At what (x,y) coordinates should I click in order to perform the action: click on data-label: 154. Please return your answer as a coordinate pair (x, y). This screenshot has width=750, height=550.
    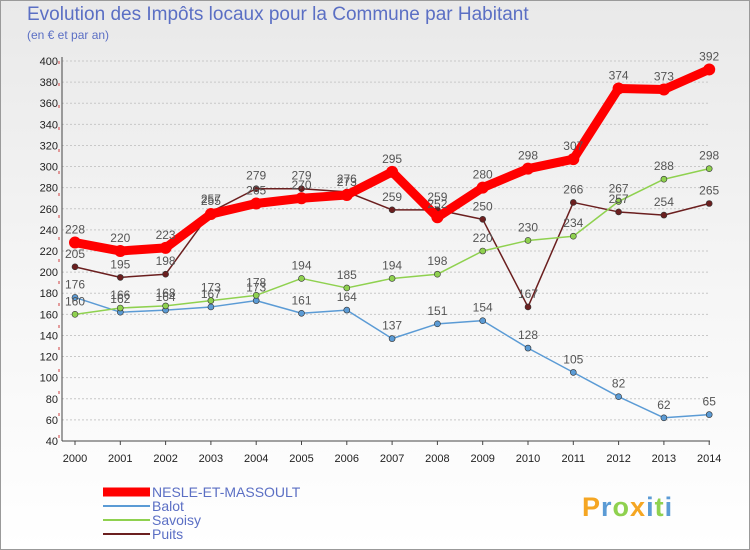
    Looking at the image, I should click on (483, 308).